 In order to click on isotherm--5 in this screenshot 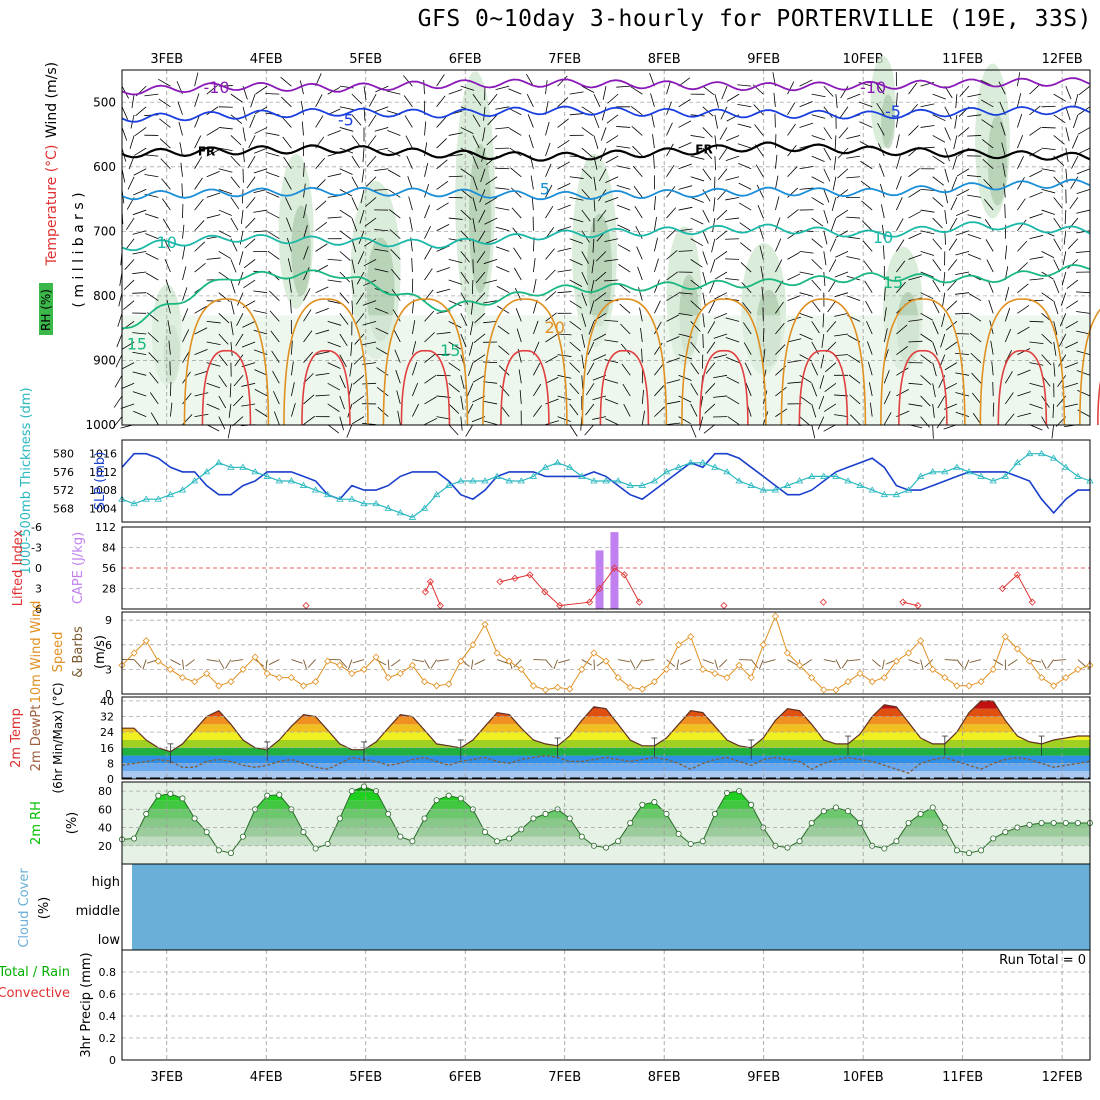, I will do `click(606, 114)`.